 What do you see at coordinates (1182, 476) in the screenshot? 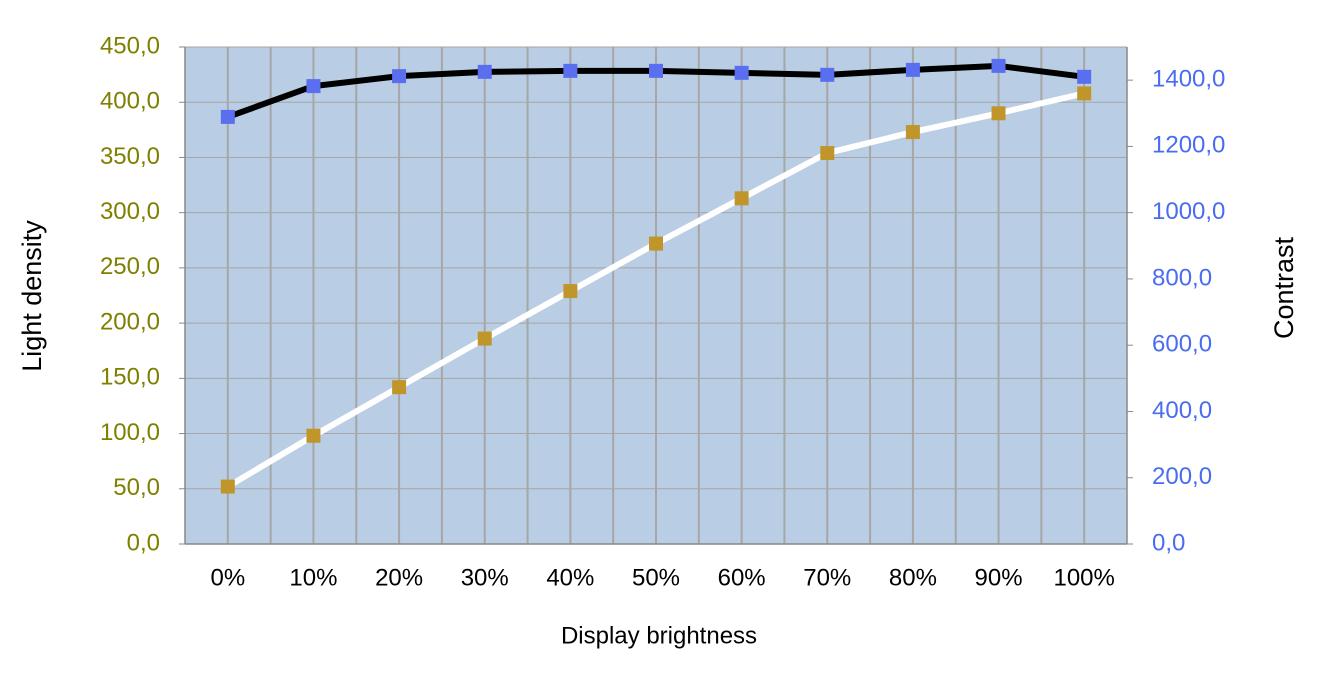
I see `y2-tick-label: 200,0` at bounding box center [1182, 476].